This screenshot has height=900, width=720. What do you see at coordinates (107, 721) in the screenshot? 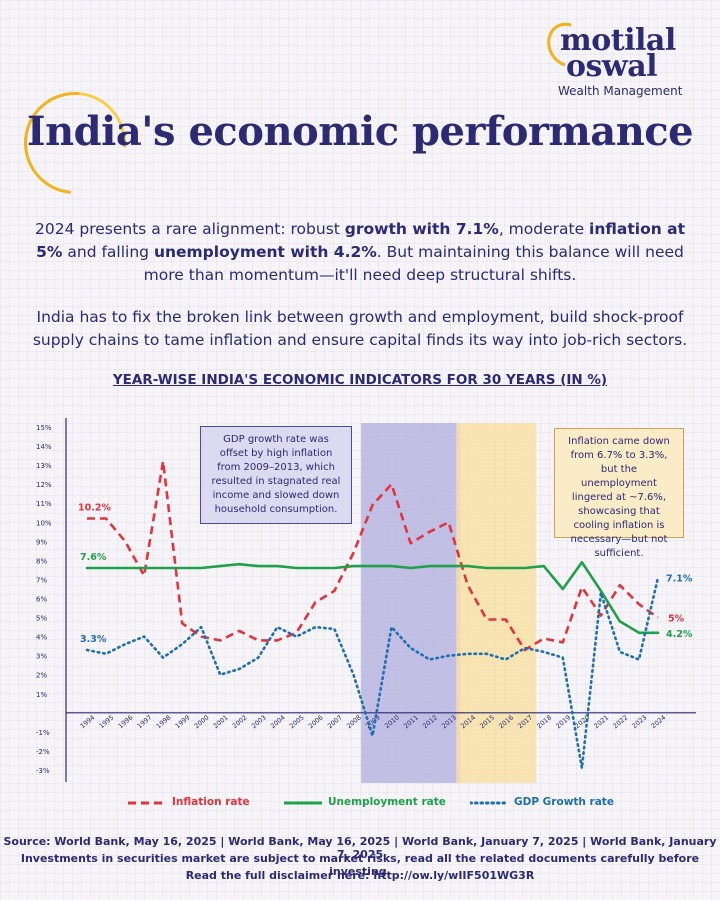
I see `x-tick-label: 1995` at bounding box center [107, 721].